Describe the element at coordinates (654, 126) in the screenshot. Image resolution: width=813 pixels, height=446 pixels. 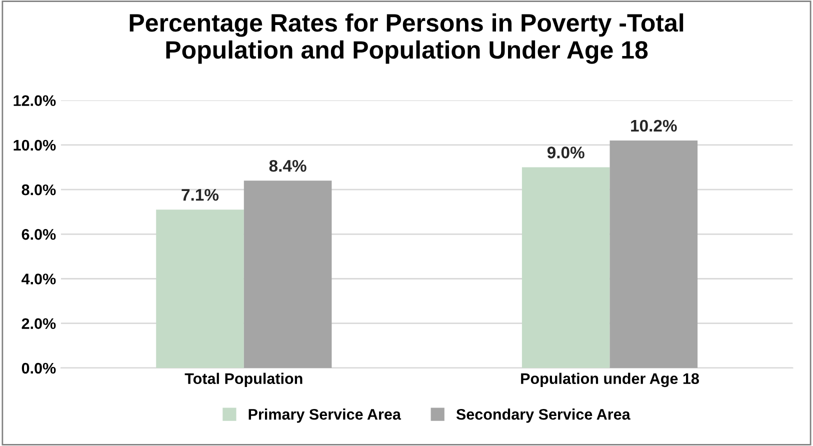
I see `data-label: 10.2%` at that location.